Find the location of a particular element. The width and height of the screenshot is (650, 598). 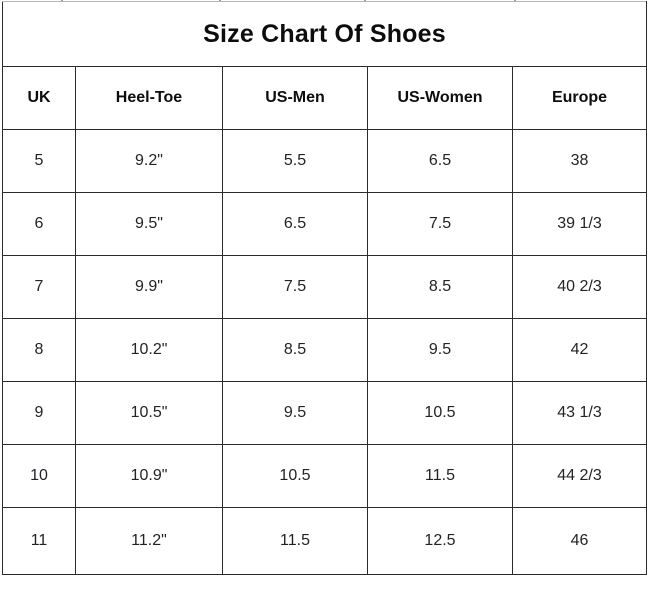

cell-us-men: 6.5 is located at coordinates (295, 224).